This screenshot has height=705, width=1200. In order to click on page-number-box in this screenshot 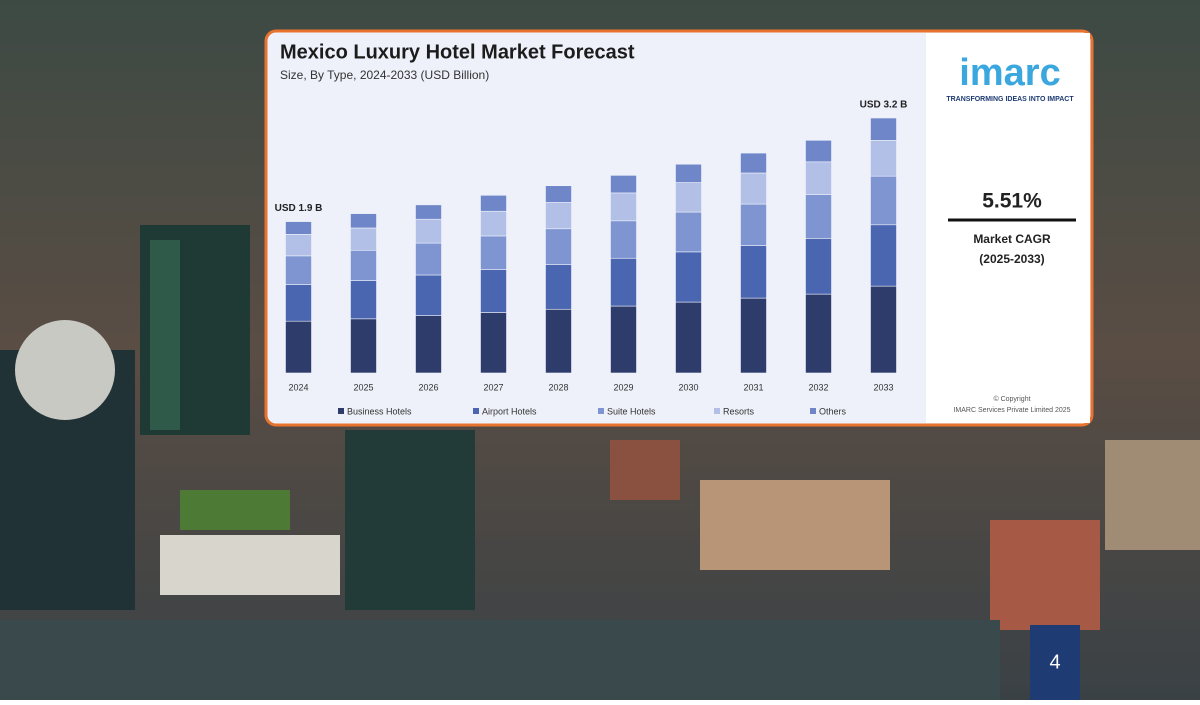, I will do `click(1055, 662)`.